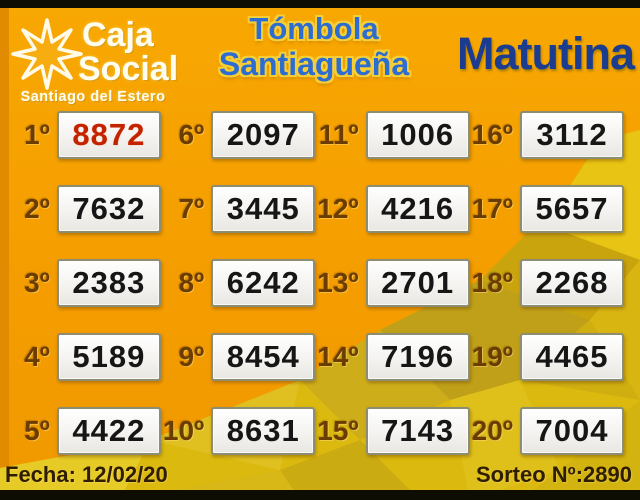 Image resolution: width=640 pixels, height=500 pixels. What do you see at coordinates (338, 356) in the screenshot?
I see `result-position: 14º` at bounding box center [338, 356].